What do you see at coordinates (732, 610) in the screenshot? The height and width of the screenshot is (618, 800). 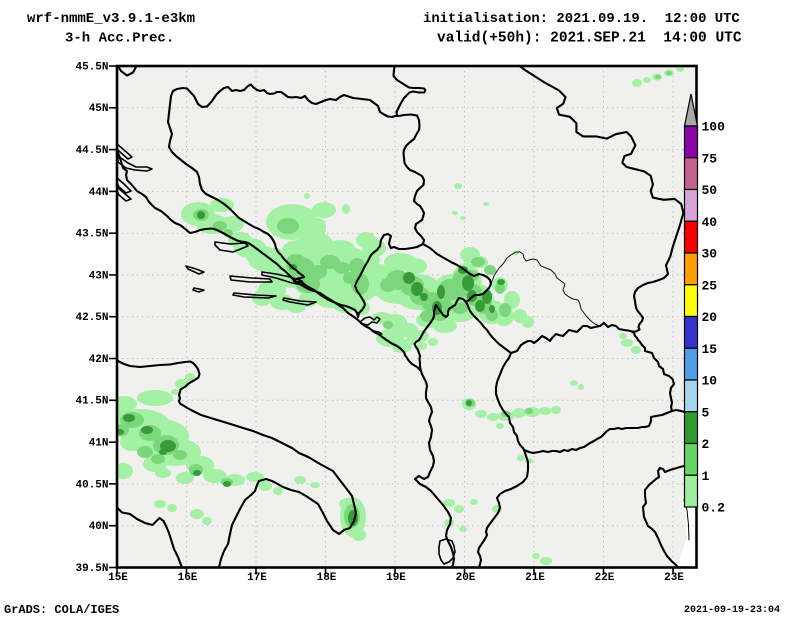 I see `svg-text: 2021-09-19-23:04` at bounding box center [732, 610].